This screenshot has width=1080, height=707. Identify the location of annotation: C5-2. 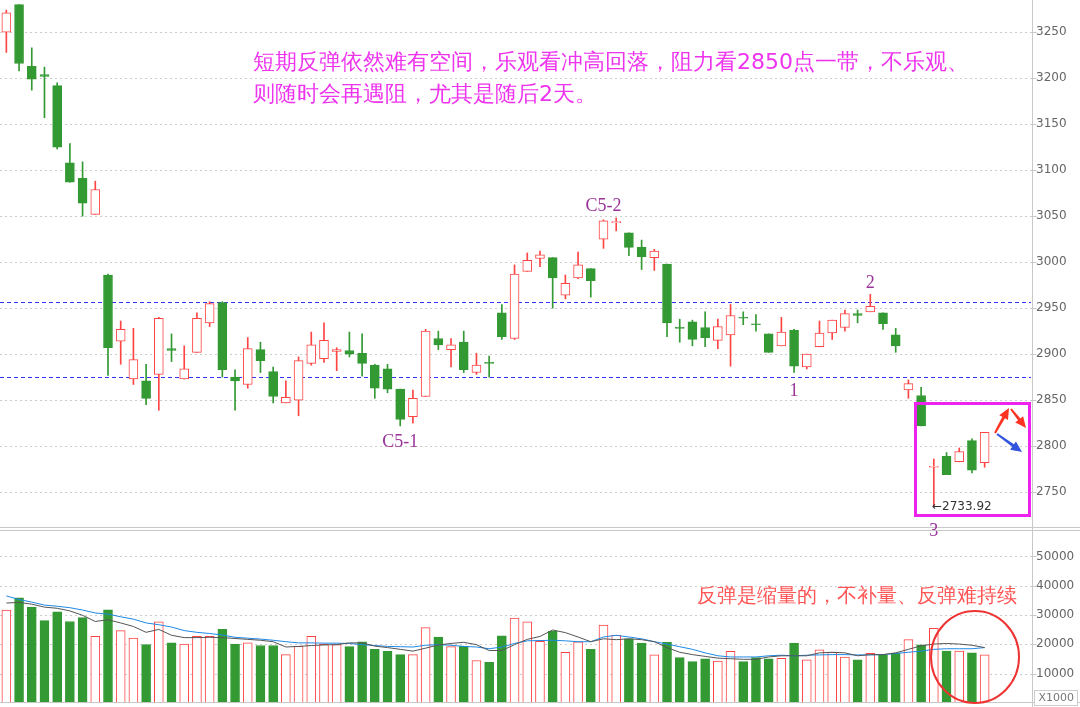
(603, 204).